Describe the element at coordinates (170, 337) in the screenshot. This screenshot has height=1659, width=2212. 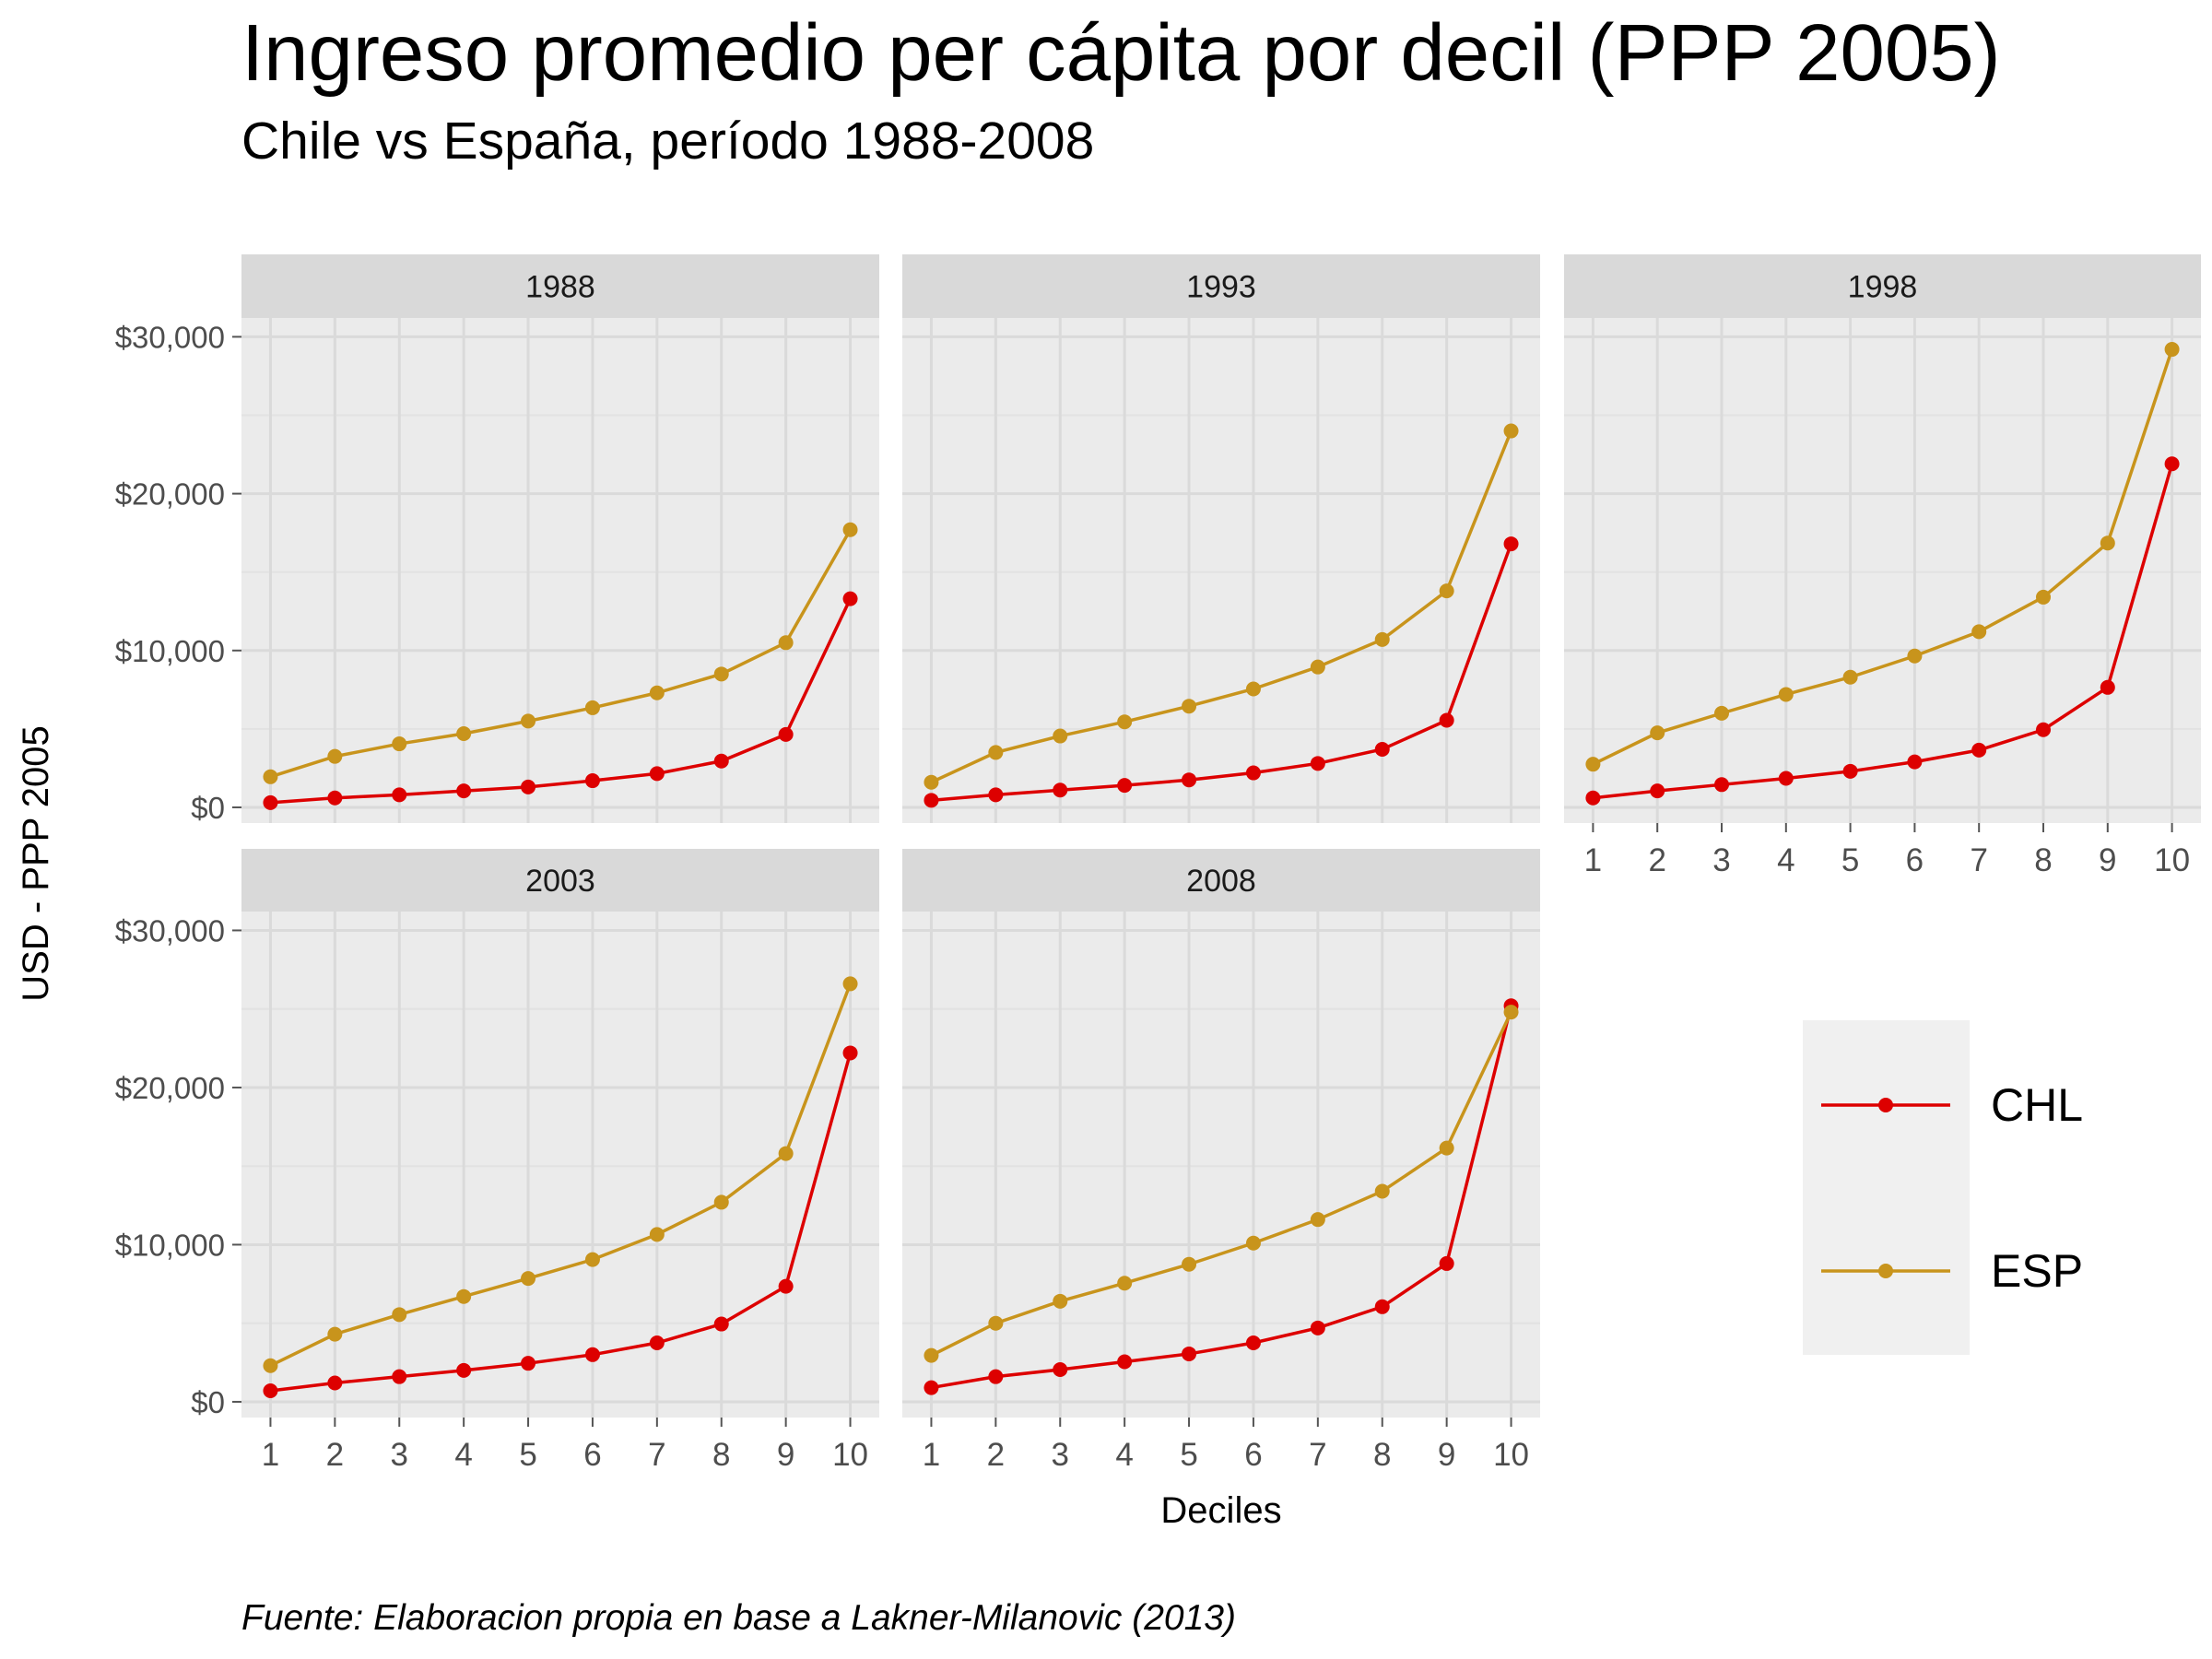
I see `y-tick-label: $30,000` at that location.